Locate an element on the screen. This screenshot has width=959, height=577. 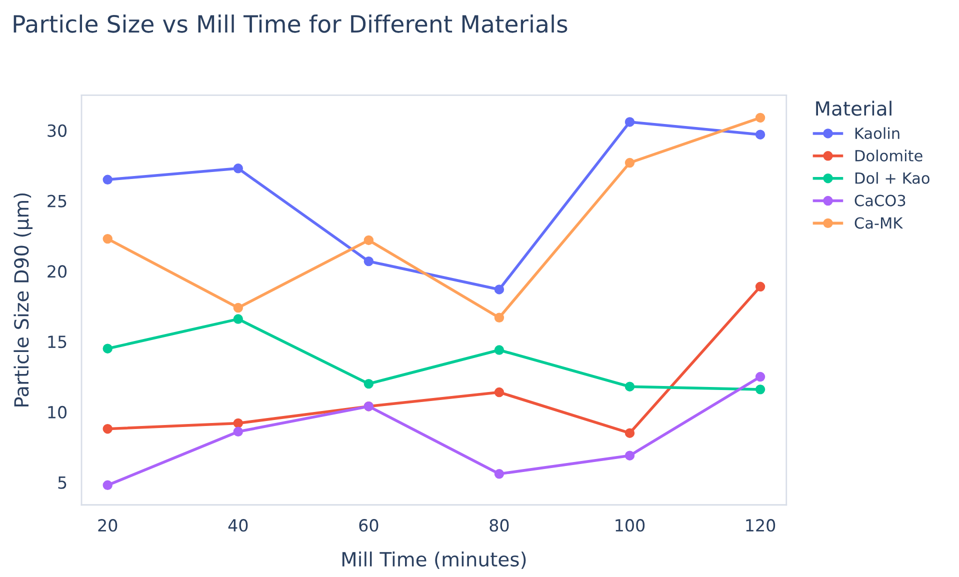
y-tick-label: 10 is located at coordinates (57, 412).